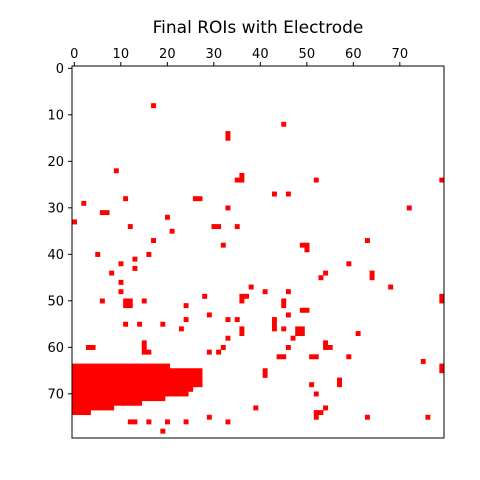 This screenshot has width=480, height=480. What do you see at coordinates (55, 255) in the screenshot?
I see `y-tick-label: 40` at bounding box center [55, 255].